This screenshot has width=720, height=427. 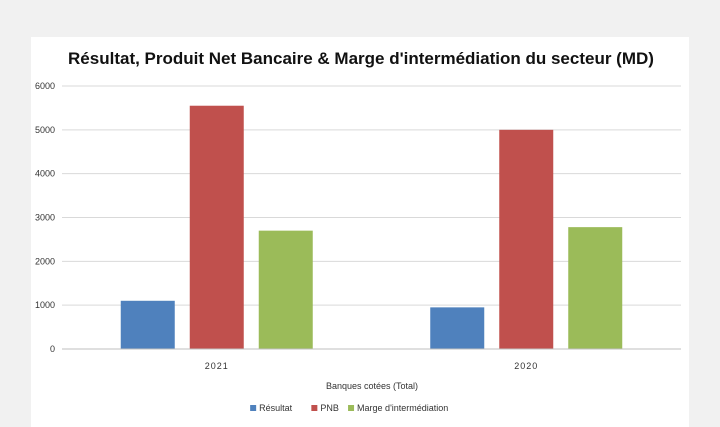 What do you see at coordinates (371, 366) in the screenshot?
I see `x-axis-ticks: 2021 2020` at bounding box center [371, 366].